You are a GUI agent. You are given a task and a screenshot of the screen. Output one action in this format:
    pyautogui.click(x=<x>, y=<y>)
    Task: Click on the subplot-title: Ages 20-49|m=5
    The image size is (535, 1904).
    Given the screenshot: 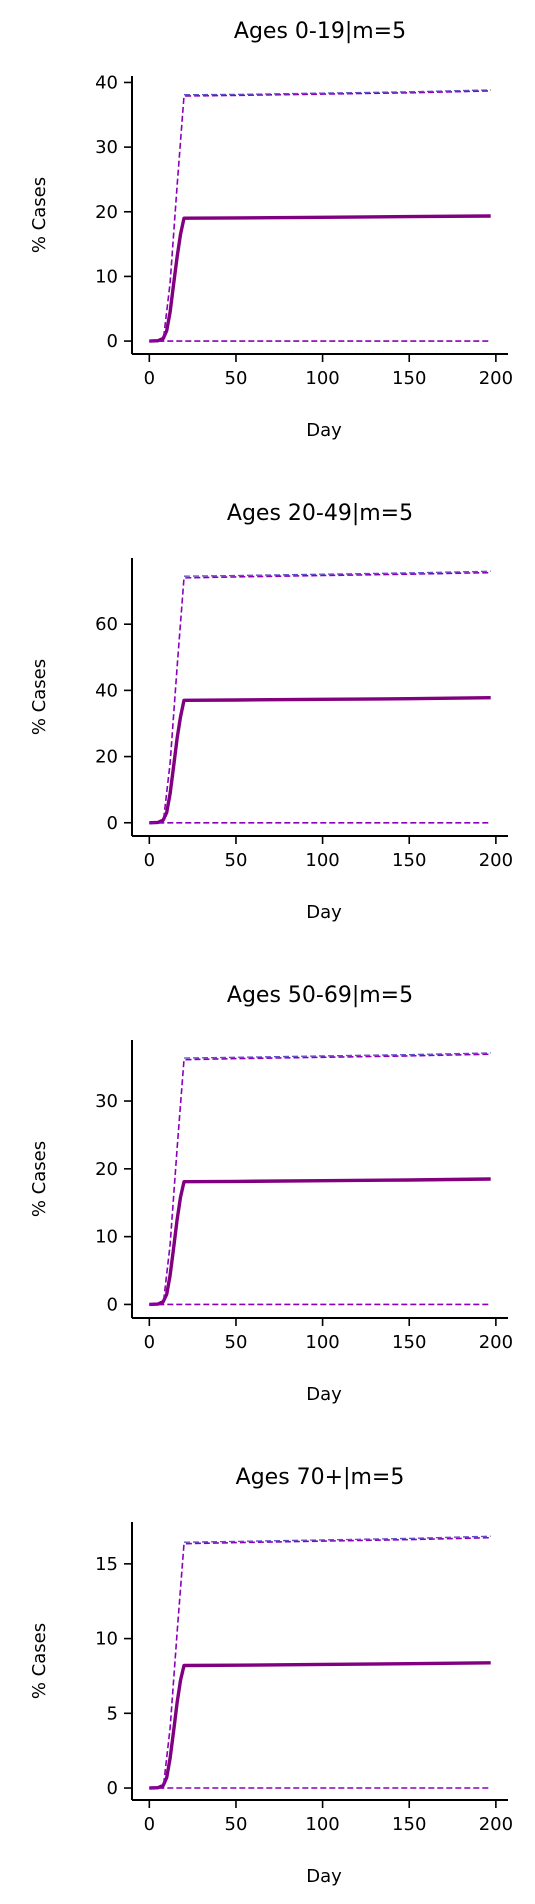 What is the action you would take?
    pyautogui.click(x=320, y=513)
    